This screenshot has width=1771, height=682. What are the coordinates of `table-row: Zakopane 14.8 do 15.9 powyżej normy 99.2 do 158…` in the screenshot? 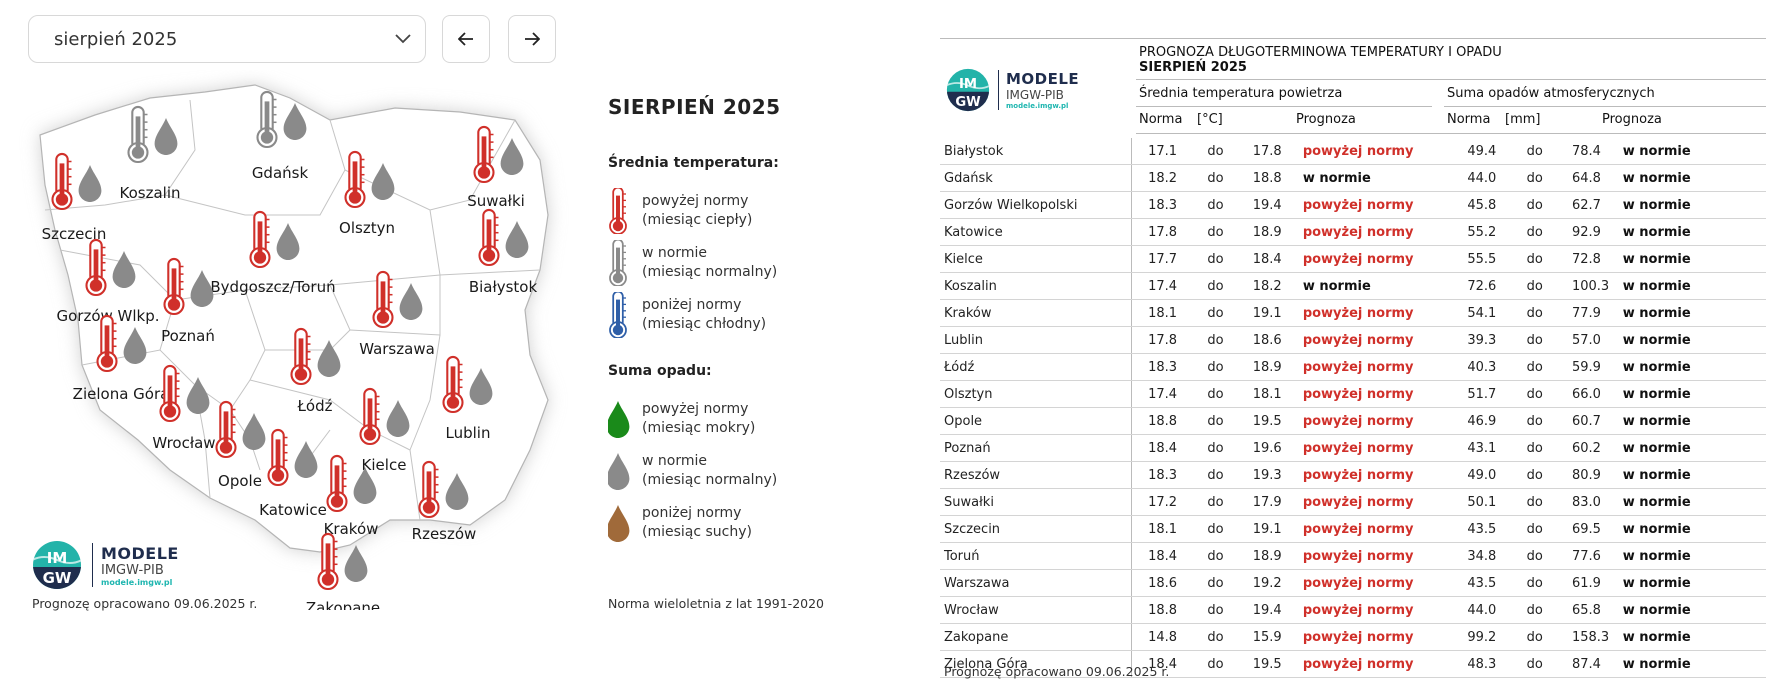 It's located at (1353, 637).